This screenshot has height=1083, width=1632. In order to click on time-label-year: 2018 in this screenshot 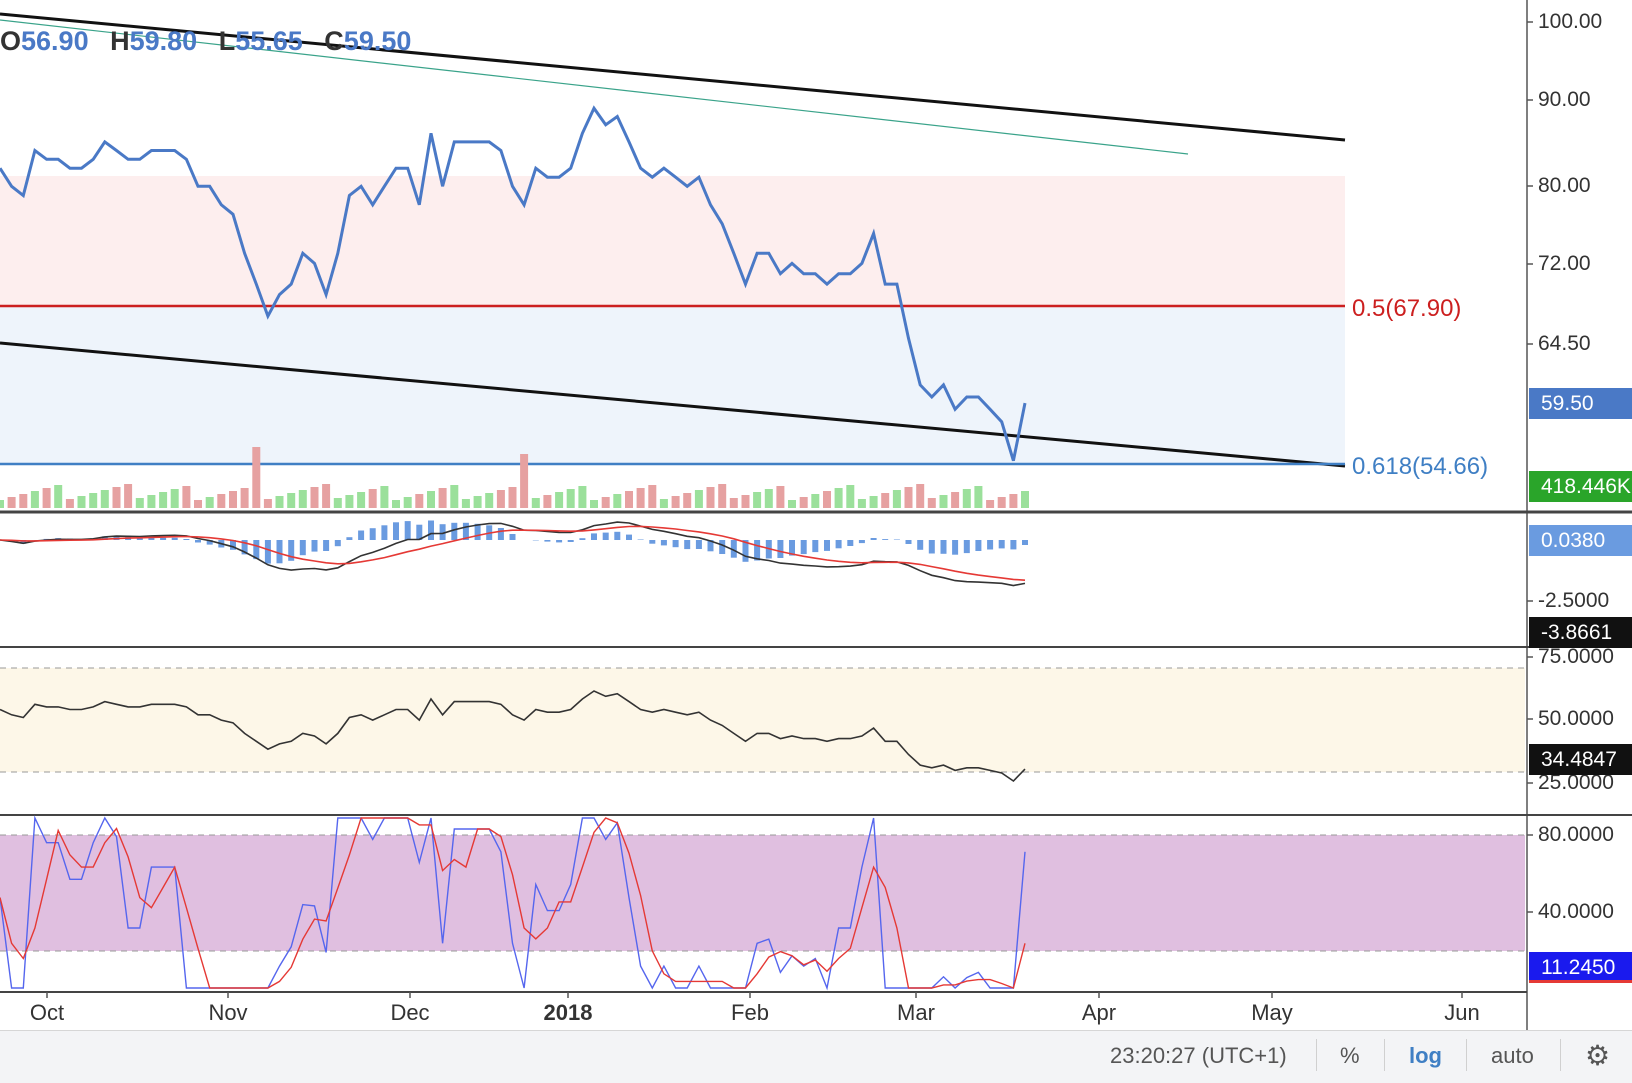, I will do `click(568, 1013)`.